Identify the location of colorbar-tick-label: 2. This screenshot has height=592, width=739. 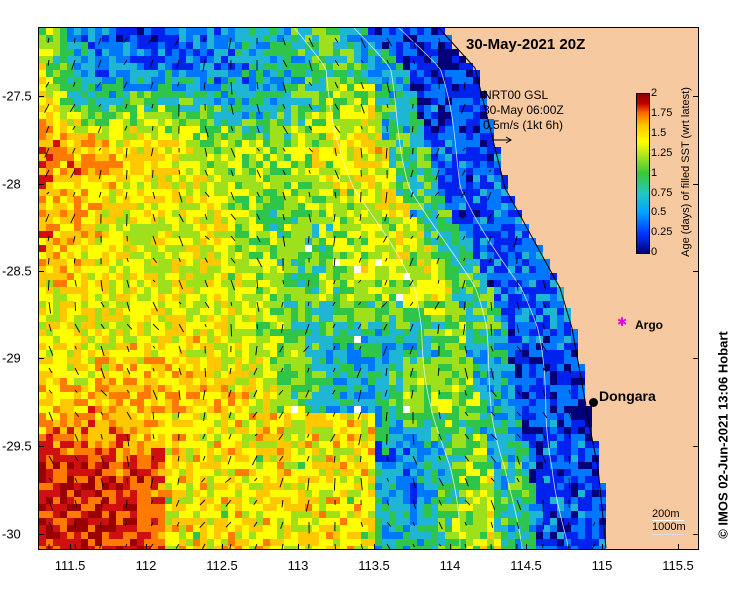
(654, 93).